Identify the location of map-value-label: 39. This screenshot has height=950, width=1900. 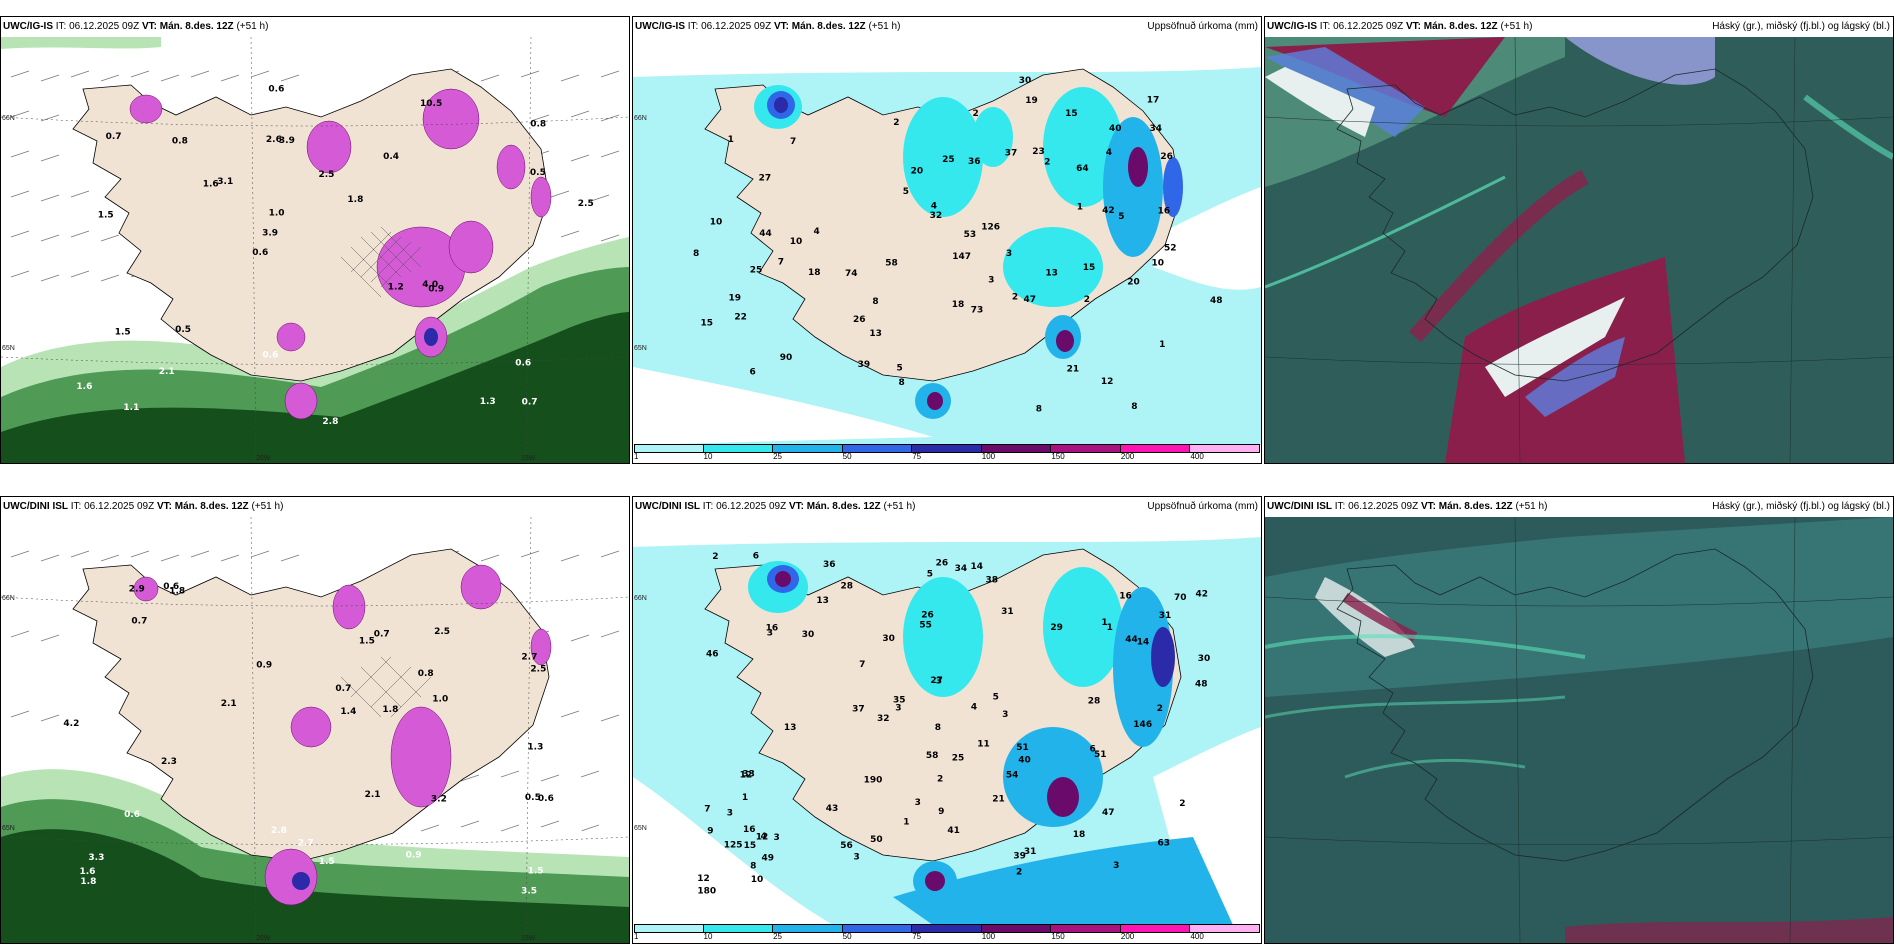
(1019, 857).